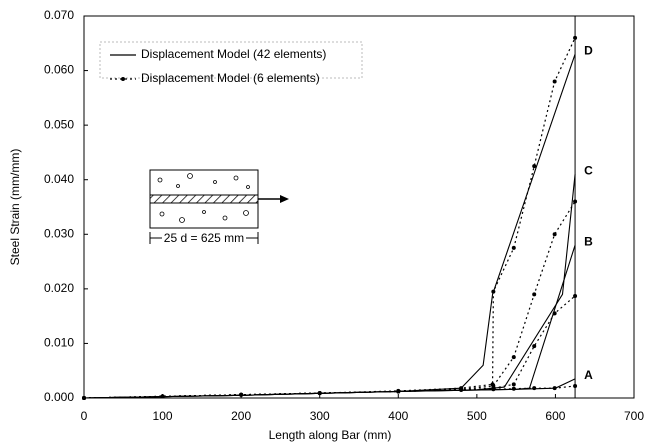  What do you see at coordinates (477, 416) in the screenshot?
I see `x-tick-label: 500` at bounding box center [477, 416].